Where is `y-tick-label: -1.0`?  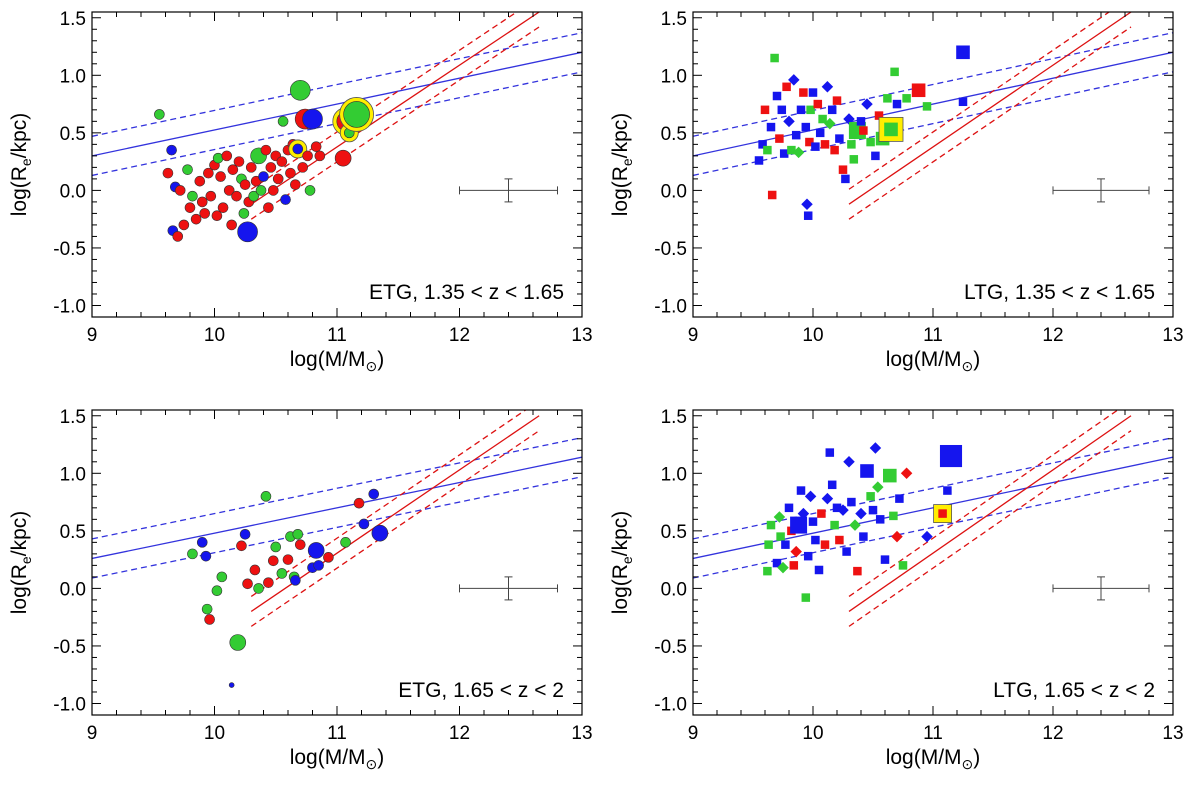 y-tick-label: -1.0 is located at coordinates (670, 306).